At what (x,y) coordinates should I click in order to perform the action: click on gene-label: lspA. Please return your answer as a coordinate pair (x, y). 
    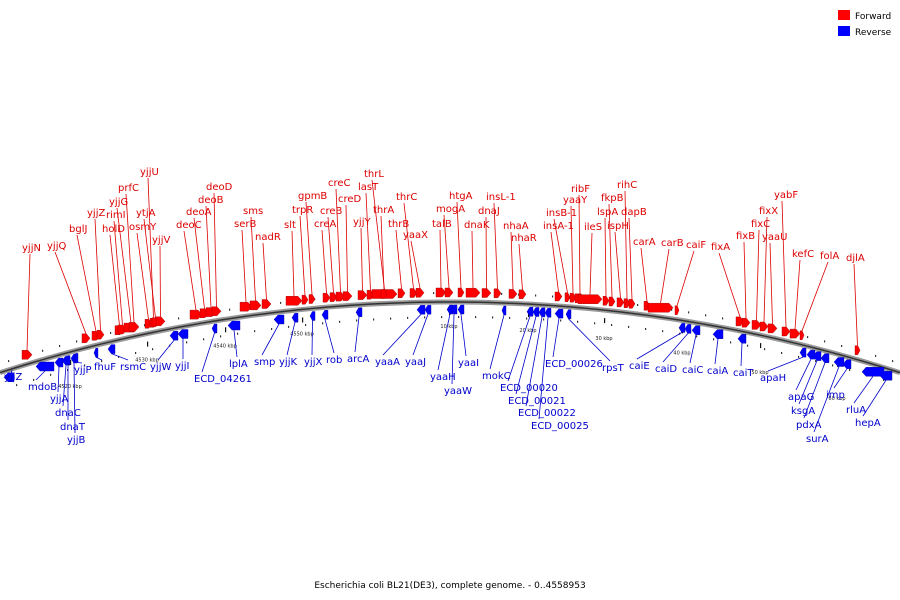
    Looking at the image, I should click on (607, 212).